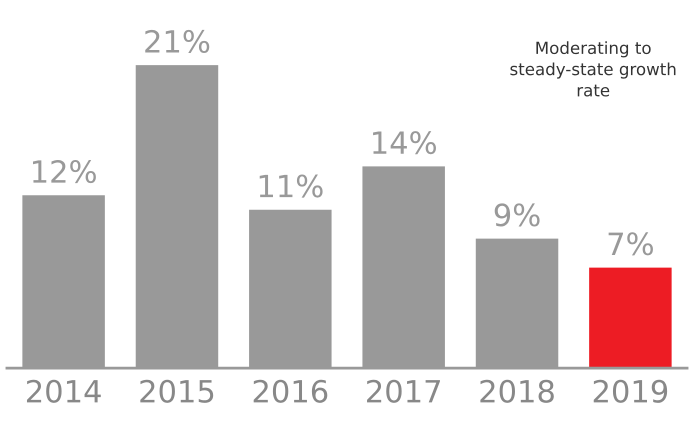 Image resolution: width=694 pixels, height=428 pixels. I want to click on x-tick-label: 2015, so click(177, 391).